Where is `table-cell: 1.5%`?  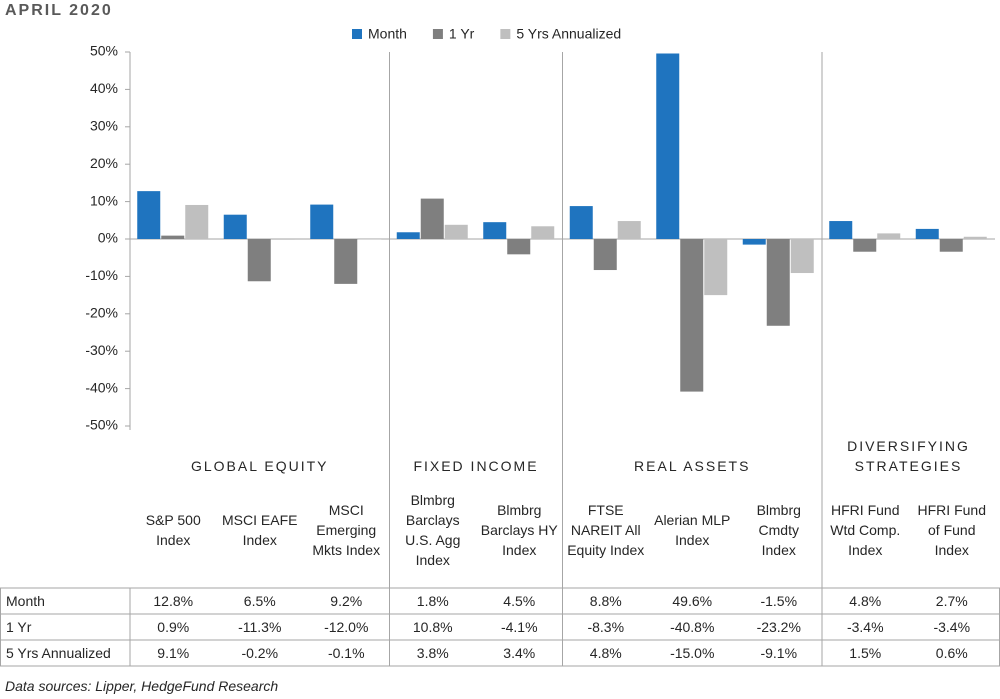 table-cell: 1.5% is located at coordinates (865, 653).